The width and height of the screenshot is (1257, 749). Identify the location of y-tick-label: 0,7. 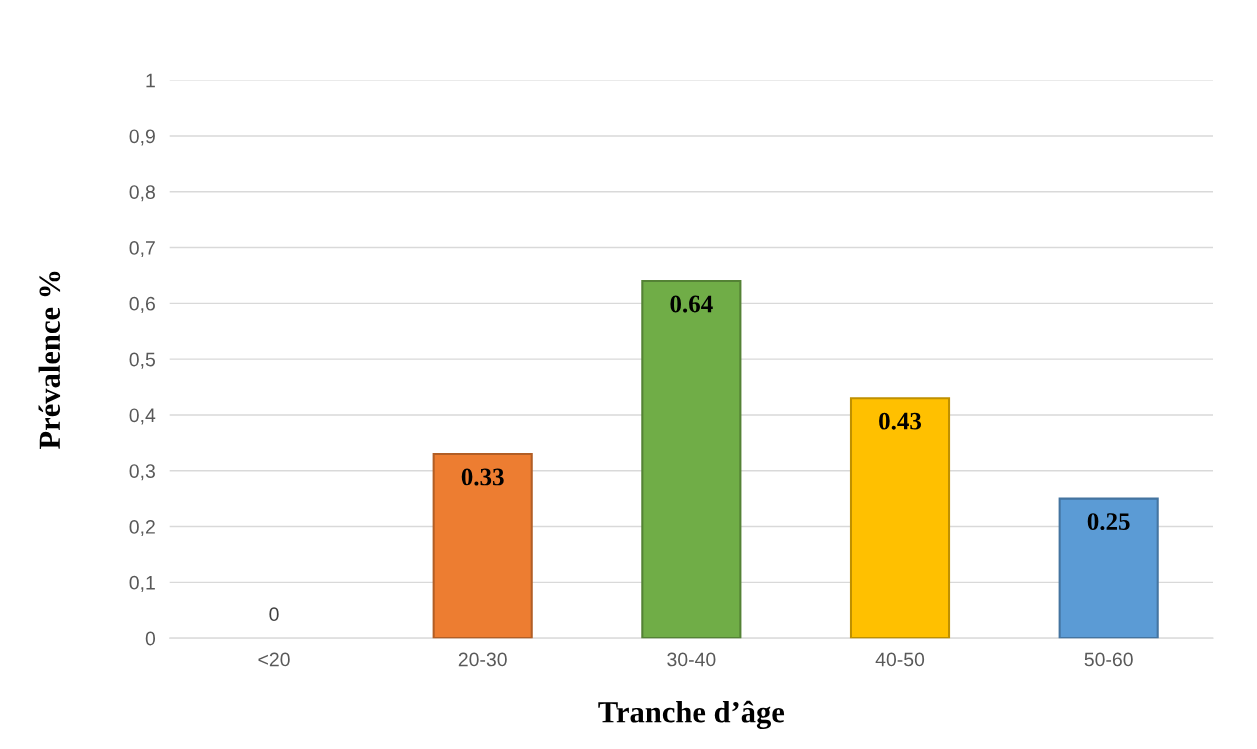
(142, 249).